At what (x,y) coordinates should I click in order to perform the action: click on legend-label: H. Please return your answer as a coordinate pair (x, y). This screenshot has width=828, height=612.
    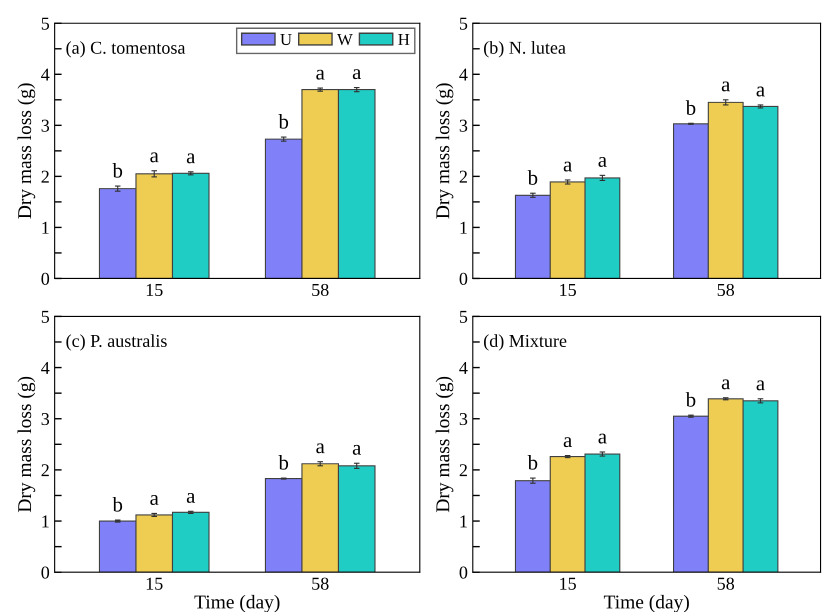
    Looking at the image, I should click on (404, 39).